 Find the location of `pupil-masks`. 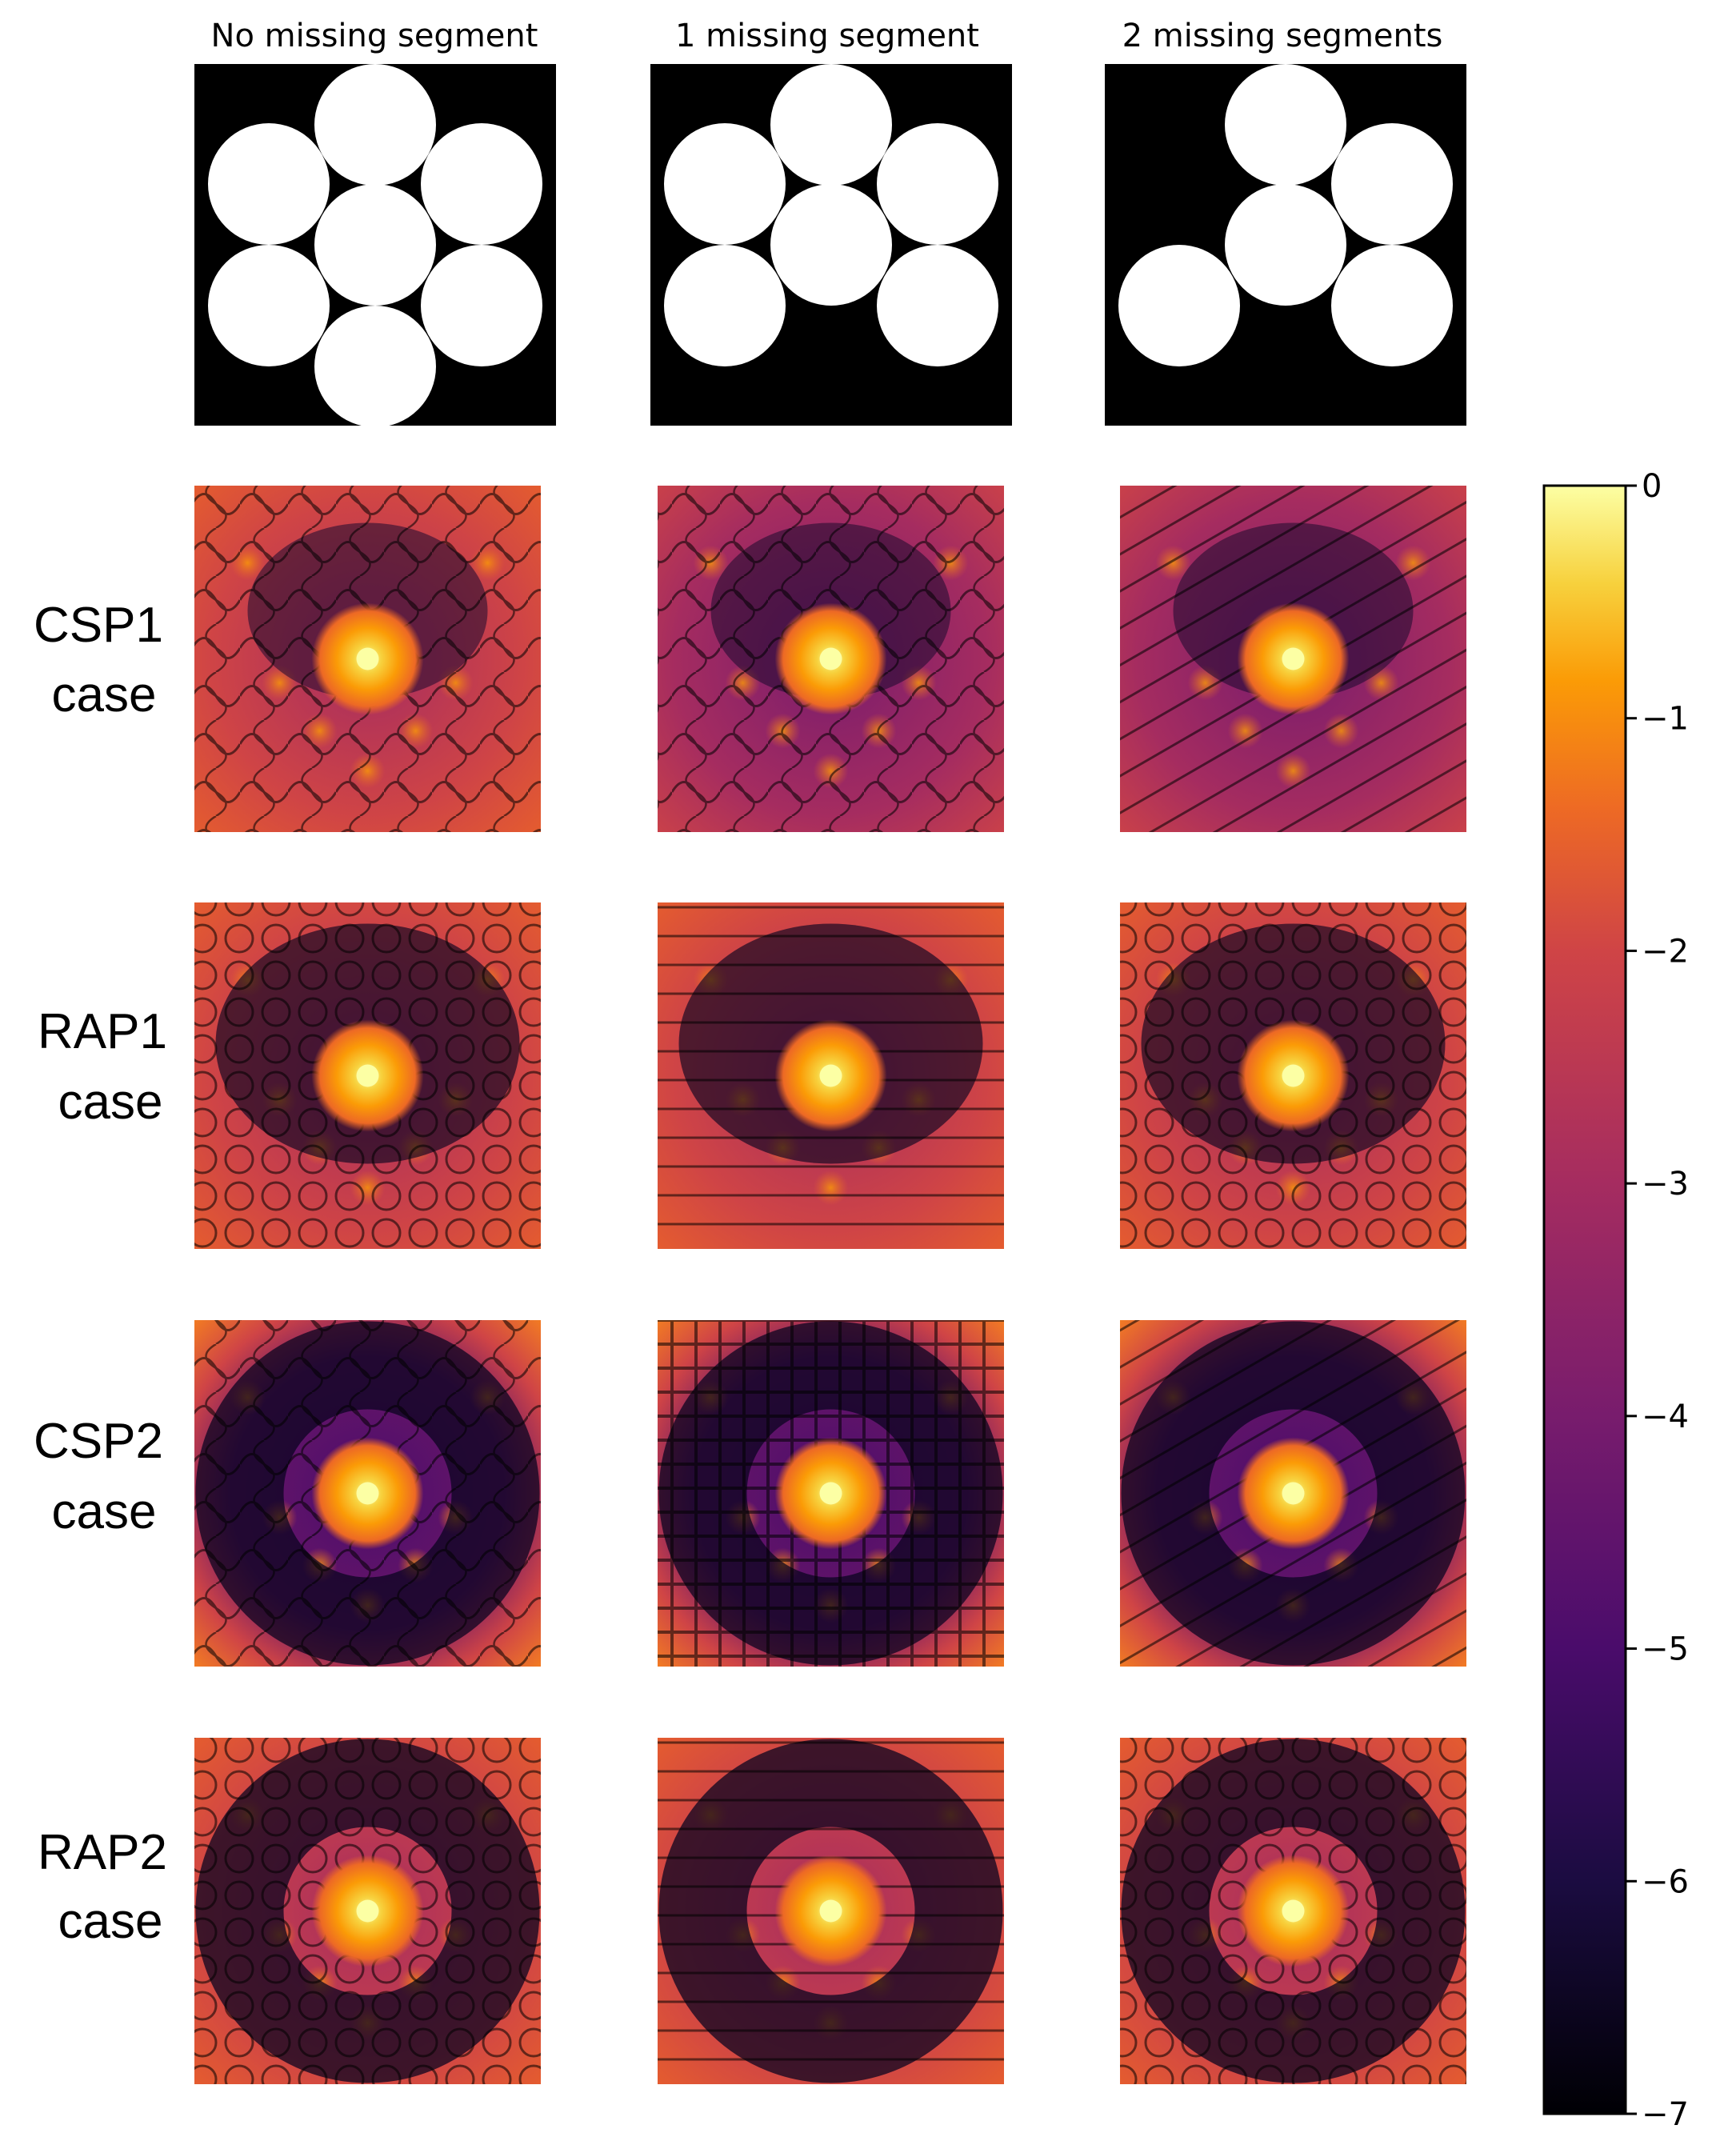

pupil-masks is located at coordinates (830, 245).